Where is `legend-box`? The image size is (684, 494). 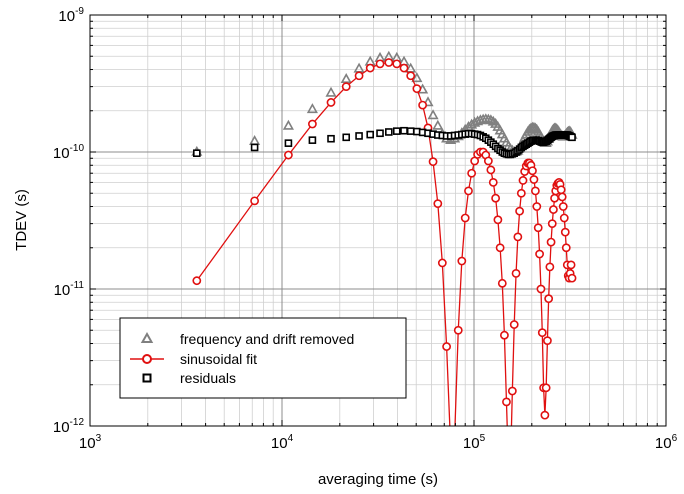 legend-box is located at coordinates (263, 358).